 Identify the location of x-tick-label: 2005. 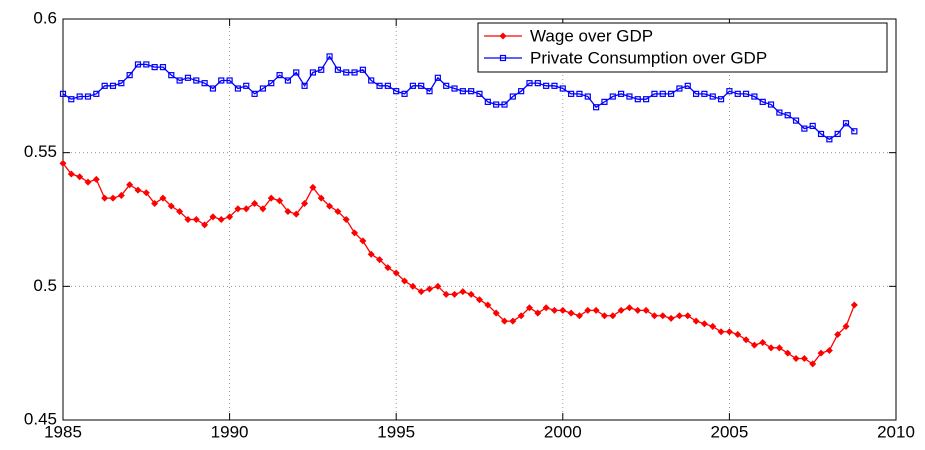
(729, 431).